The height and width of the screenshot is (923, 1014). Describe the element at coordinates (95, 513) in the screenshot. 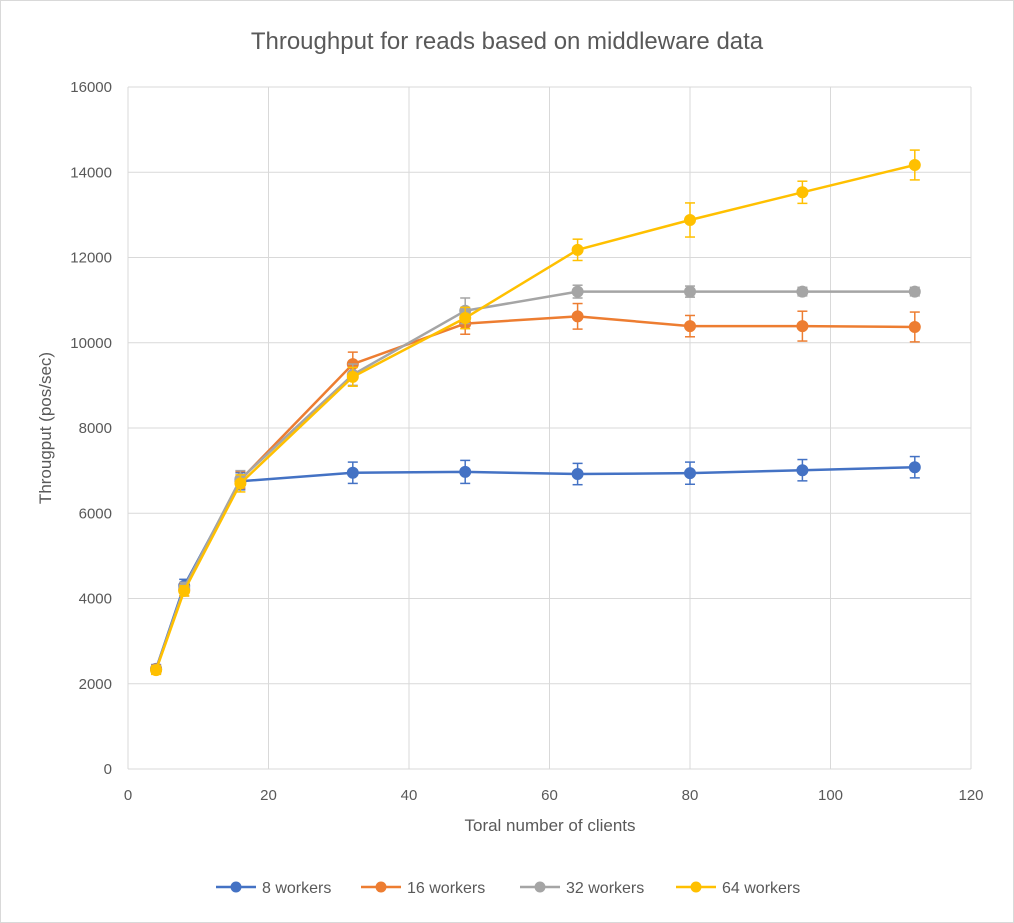

I see `y-tick-label: 6000` at that location.